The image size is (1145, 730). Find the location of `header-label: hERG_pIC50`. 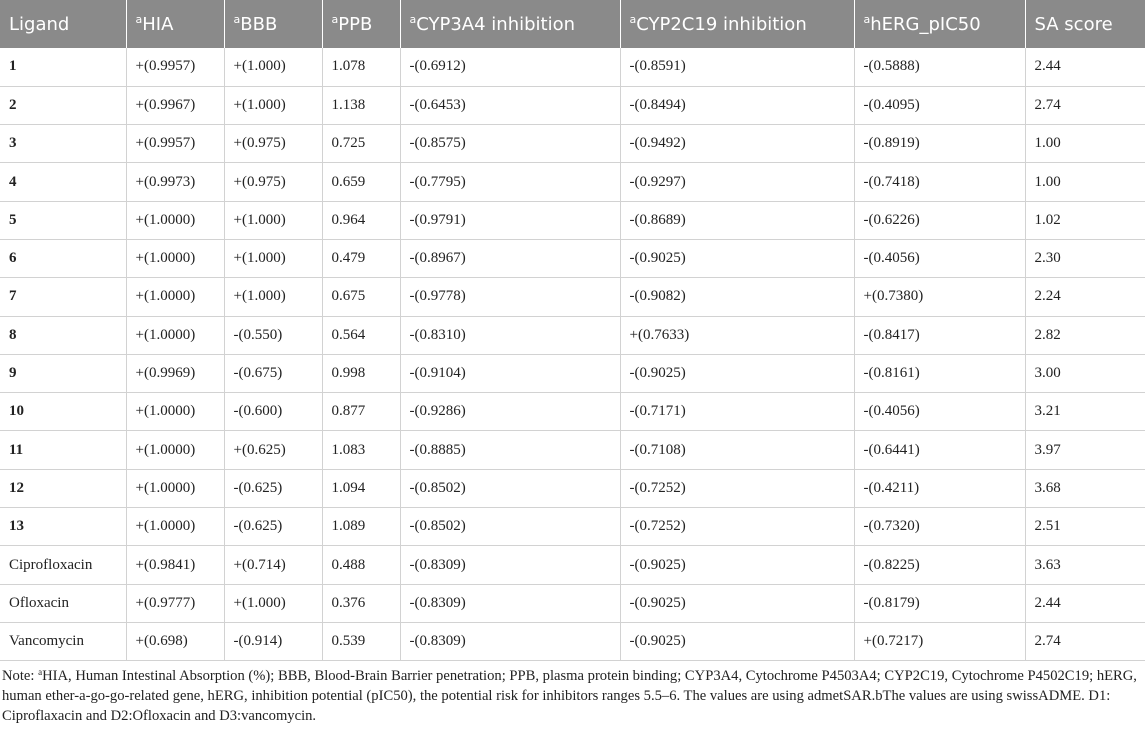

header-label: hERG_pIC50 is located at coordinates (925, 24).